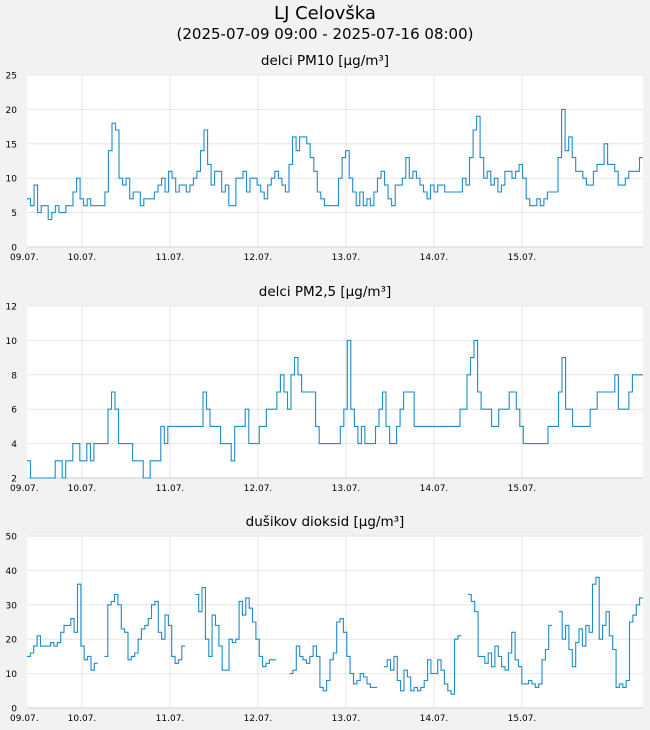  I want to click on chart-title: dušikov dioksid [µg/m³], so click(325, 522).